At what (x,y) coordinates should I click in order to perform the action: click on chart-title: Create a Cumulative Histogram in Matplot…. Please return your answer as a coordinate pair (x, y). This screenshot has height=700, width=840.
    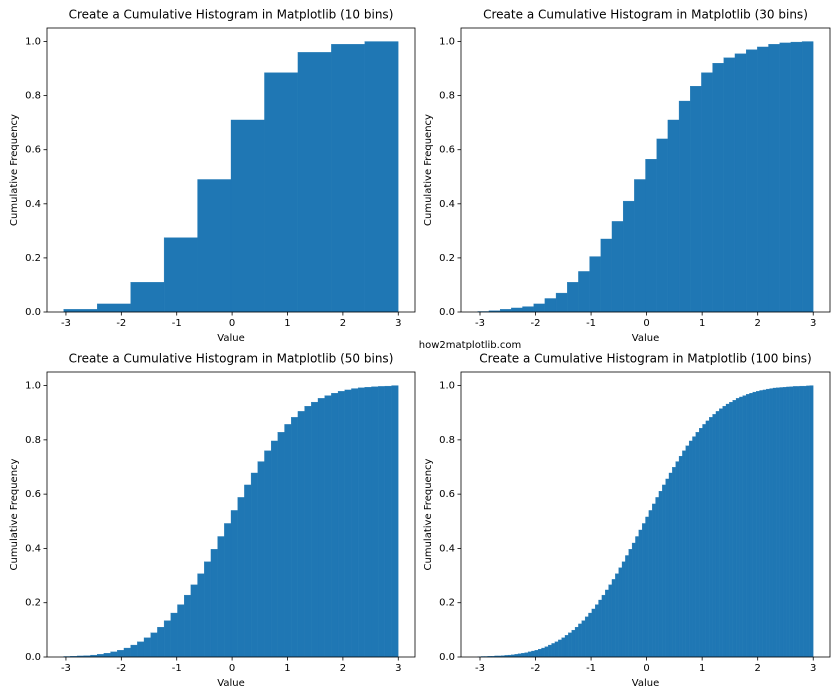
    Looking at the image, I should click on (231, 359).